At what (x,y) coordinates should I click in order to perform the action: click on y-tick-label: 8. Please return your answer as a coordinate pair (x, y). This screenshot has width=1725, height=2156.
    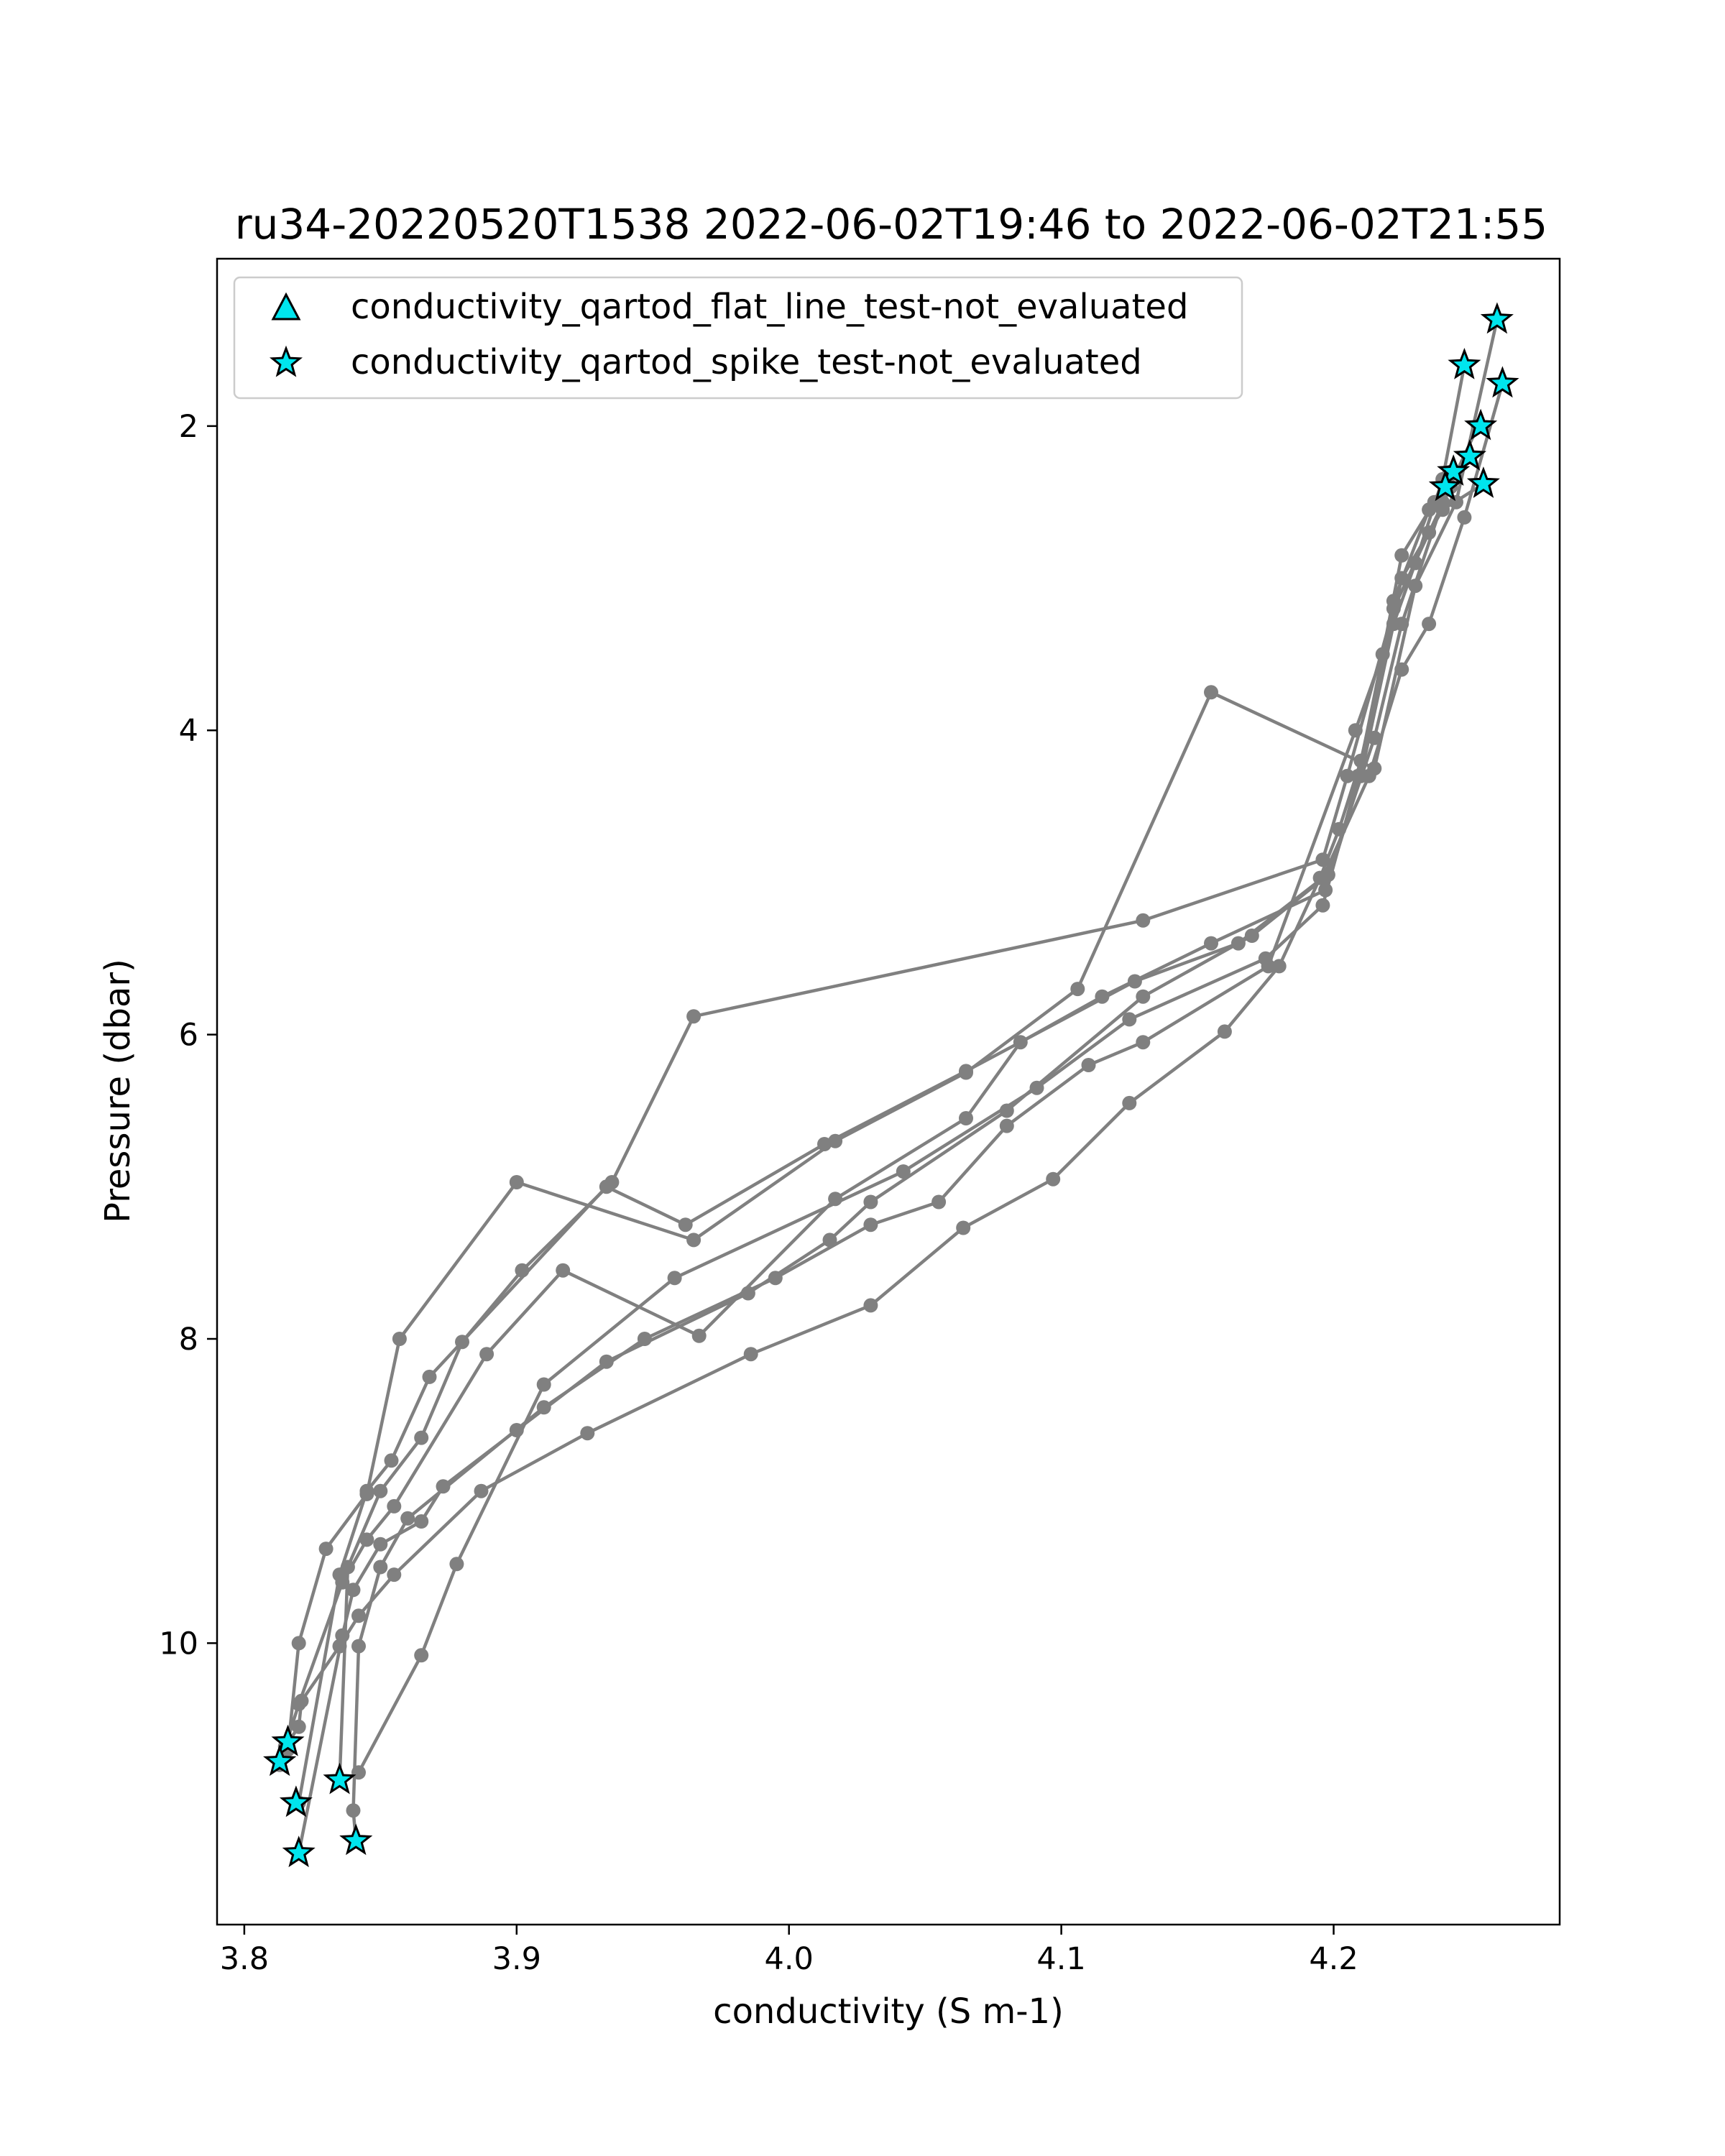
    Looking at the image, I should click on (188, 1340).